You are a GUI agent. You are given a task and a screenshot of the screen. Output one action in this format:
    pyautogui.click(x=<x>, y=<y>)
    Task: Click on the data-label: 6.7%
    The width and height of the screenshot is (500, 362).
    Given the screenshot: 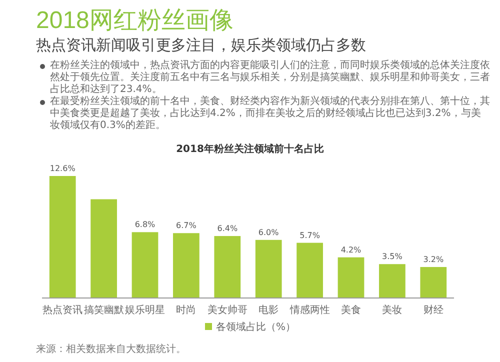 What is the action you would take?
    pyautogui.click(x=186, y=225)
    